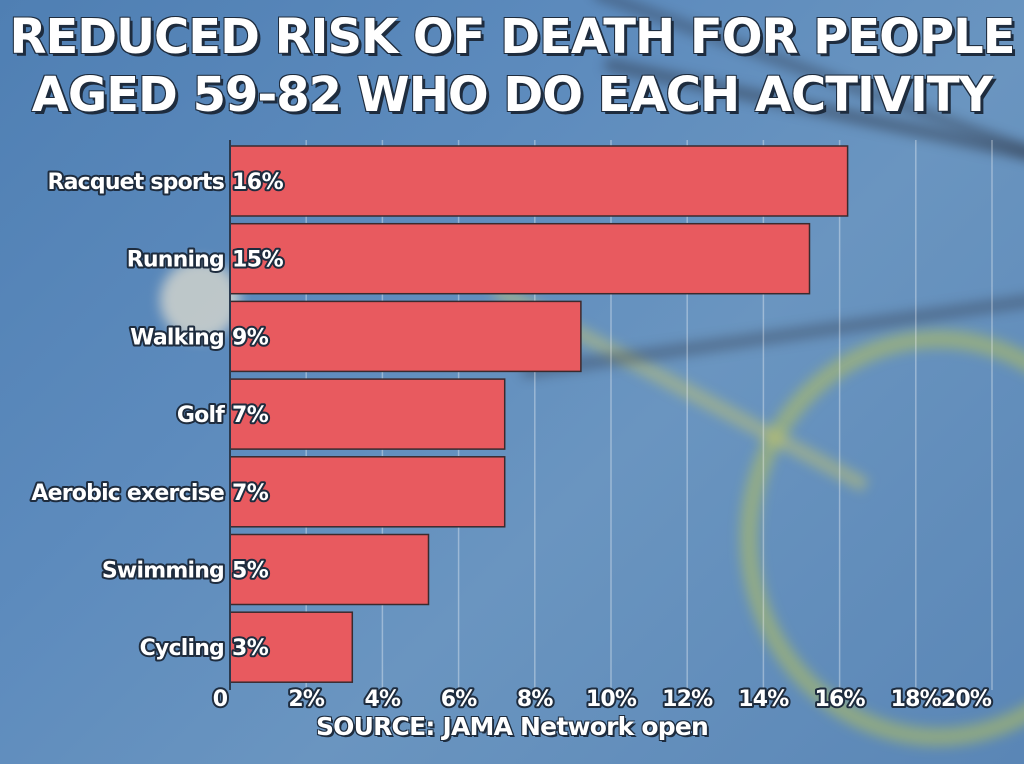  What do you see at coordinates (687, 699) in the screenshot?
I see `x-tick-label: 12%` at bounding box center [687, 699].